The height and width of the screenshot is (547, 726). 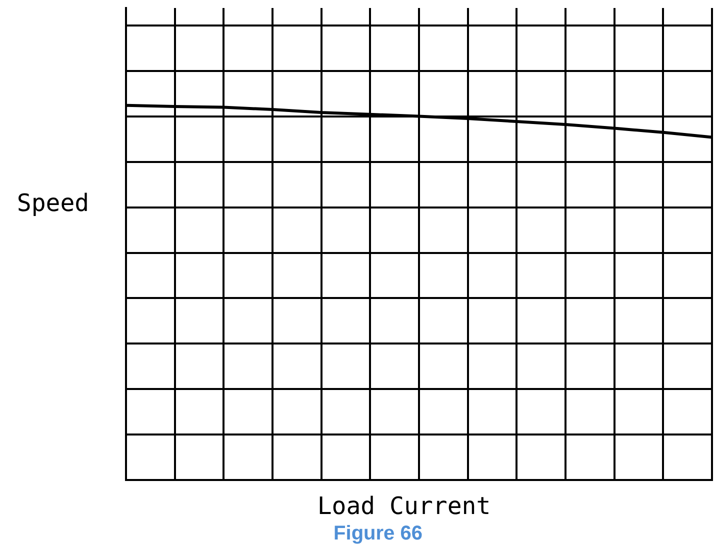 What do you see at coordinates (404, 506) in the screenshot?
I see `x-axis-title: Load Current` at bounding box center [404, 506].